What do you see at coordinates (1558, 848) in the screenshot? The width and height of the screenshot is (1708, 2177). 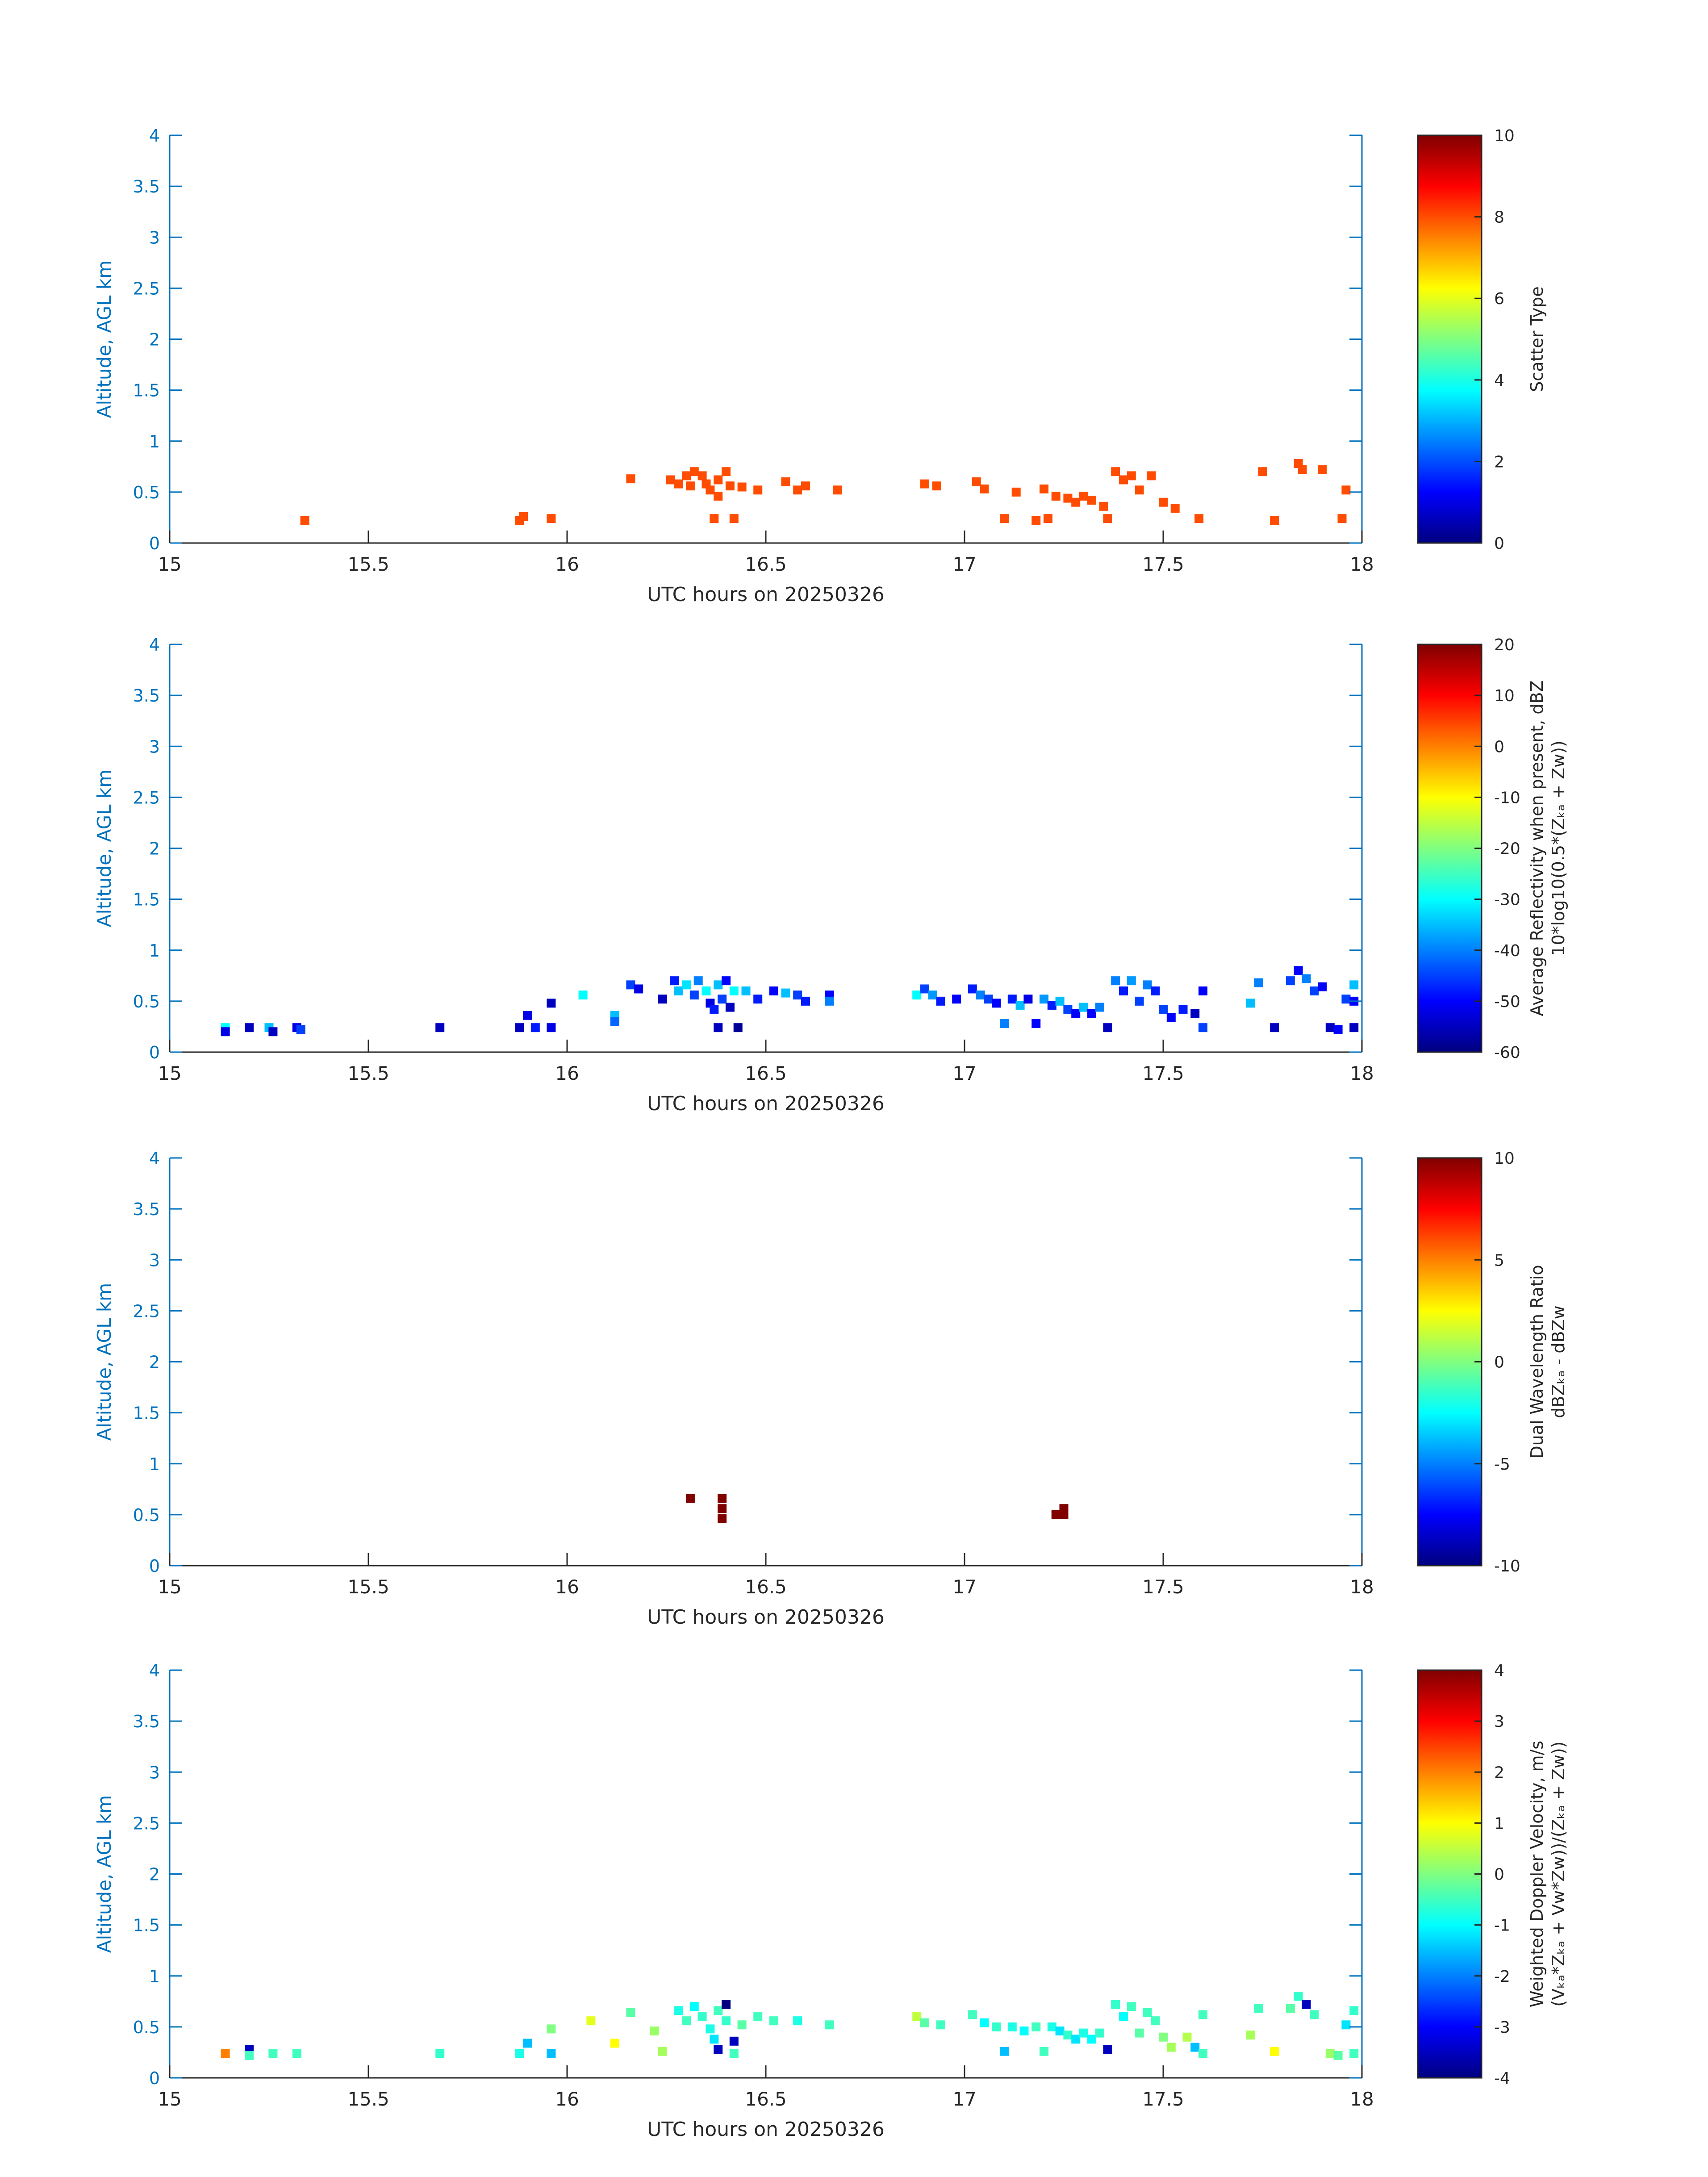 I see `colorbar-label: 10*log10(0.5*(Zₖₐ + Zw))` at bounding box center [1558, 848].